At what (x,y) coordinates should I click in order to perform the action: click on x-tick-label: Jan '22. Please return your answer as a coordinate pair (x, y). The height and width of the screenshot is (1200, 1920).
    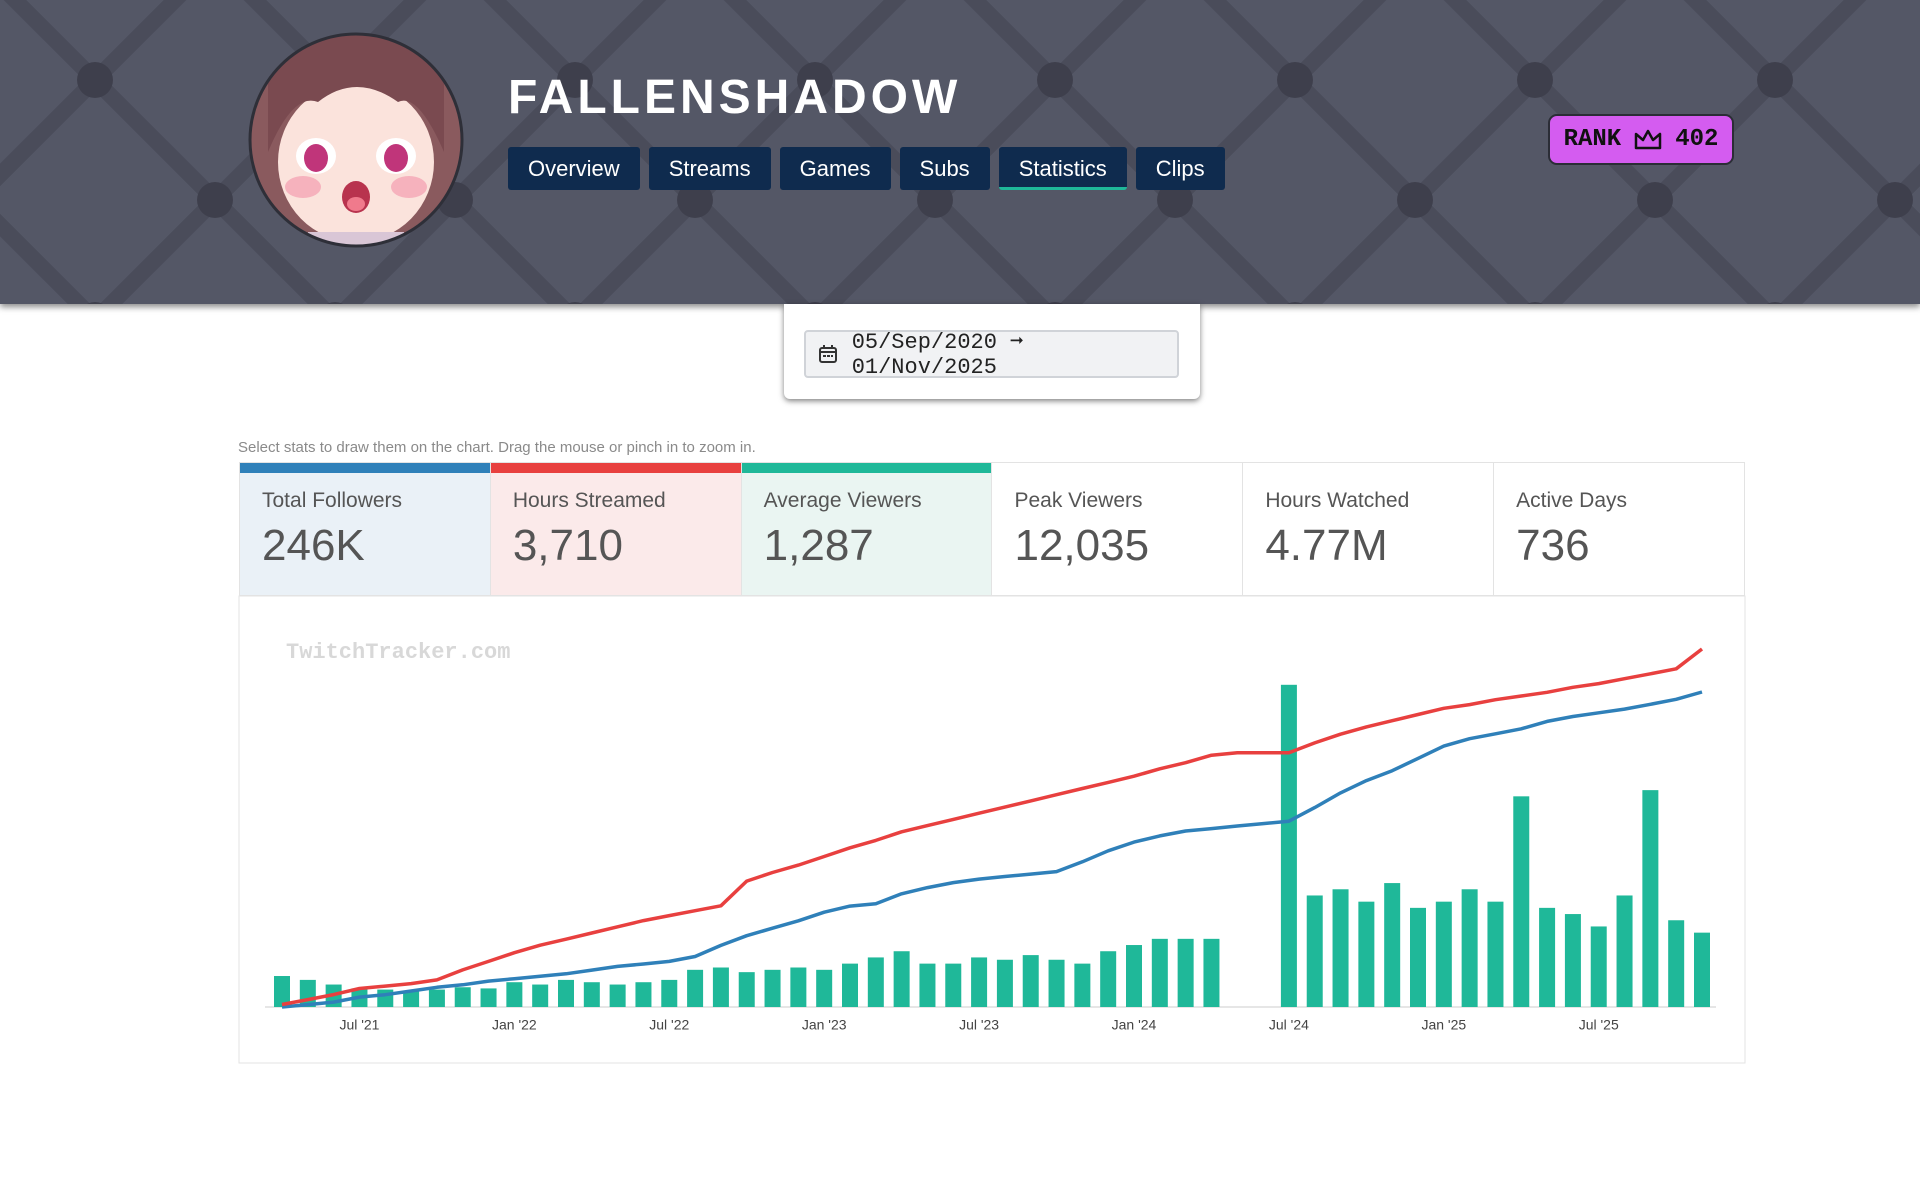
    Looking at the image, I should click on (514, 1025).